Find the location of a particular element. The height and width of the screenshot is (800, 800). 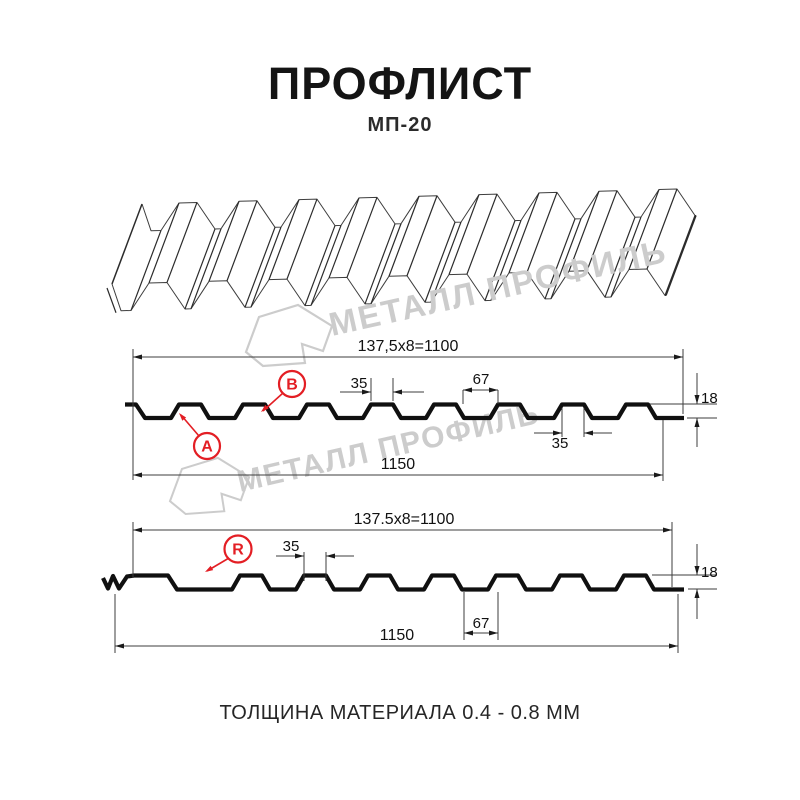

section1-crest-bottom-dimension: 35 is located at coordinates (560, 443).